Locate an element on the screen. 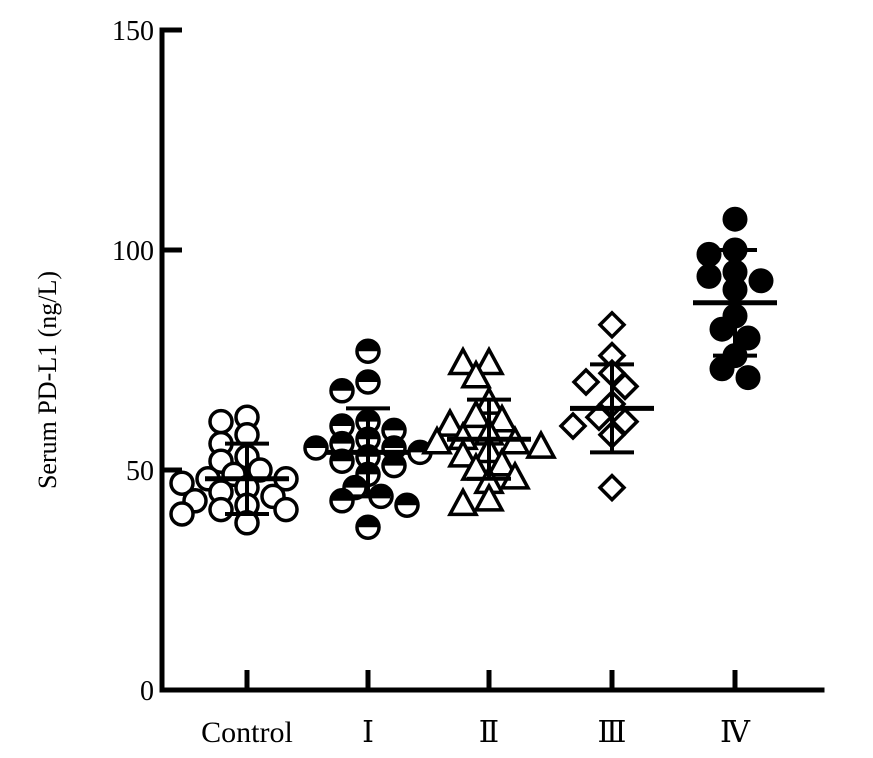 The image size is (873, 758). y-axis-label: Serum PD-L1 (ng/L) is located at coordinates (47, 380).